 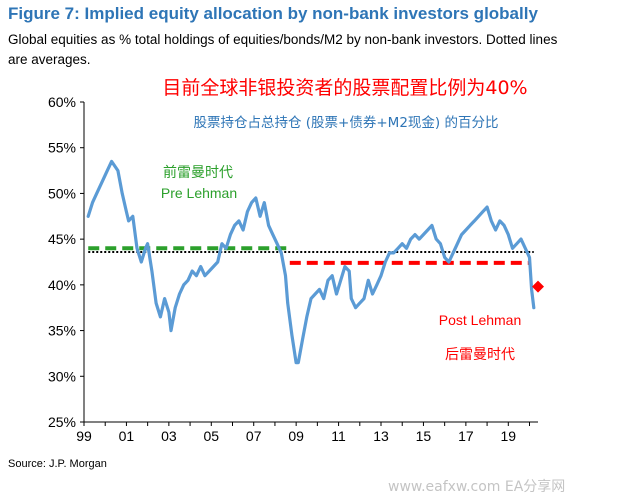 I want to click on y-tick-label: 45%, so click(x=62, y=239).